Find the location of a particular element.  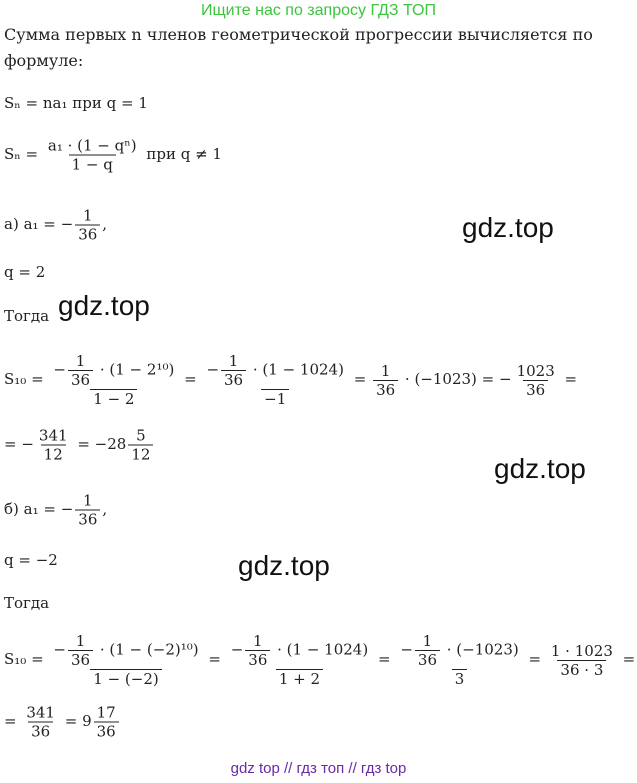

fraction: −1 36 · (1 − 1024) 1 + 2 is located at coordinates (300, 660).